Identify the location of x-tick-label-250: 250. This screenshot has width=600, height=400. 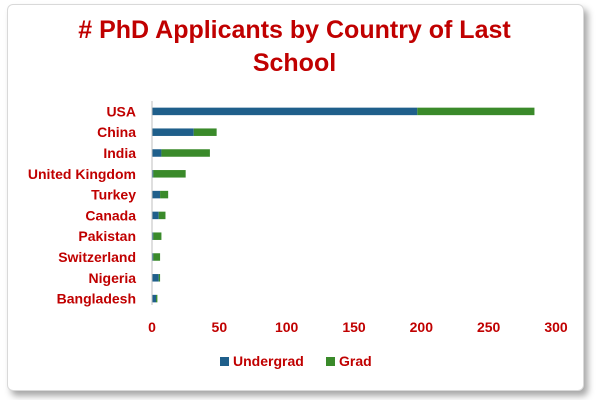
(489, 327).